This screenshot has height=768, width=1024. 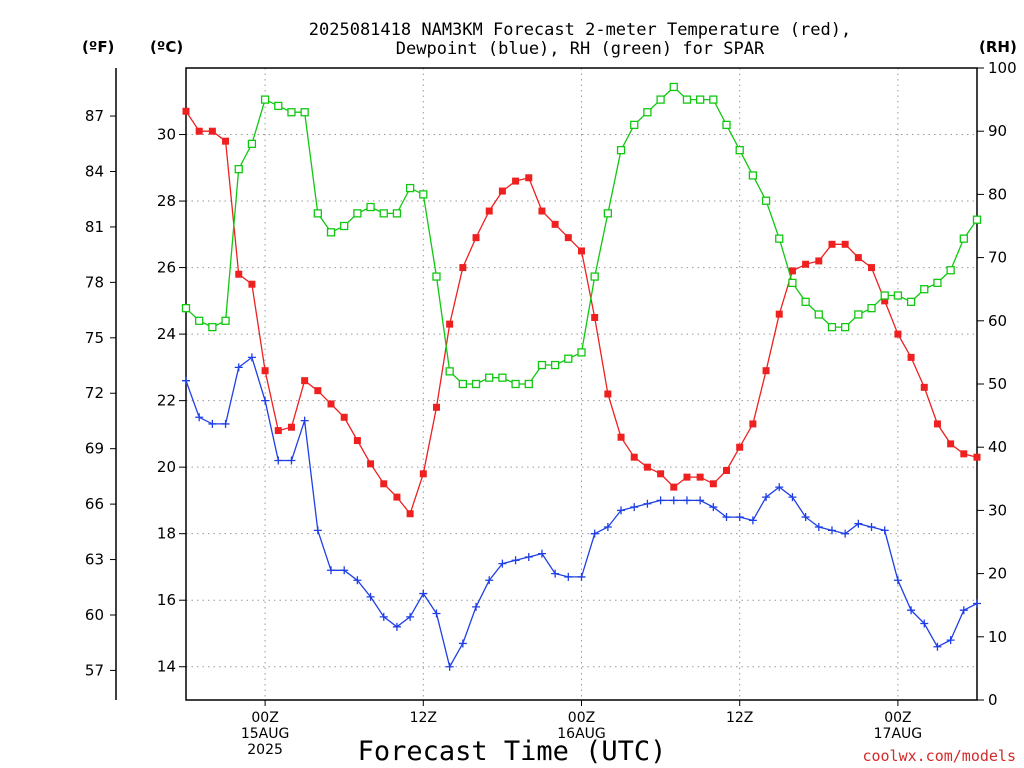 What do you see at coordinates (166, 534) in the screenshot?
I see `celsius-tick-label-2: 18` at bounding box center [166, 534].